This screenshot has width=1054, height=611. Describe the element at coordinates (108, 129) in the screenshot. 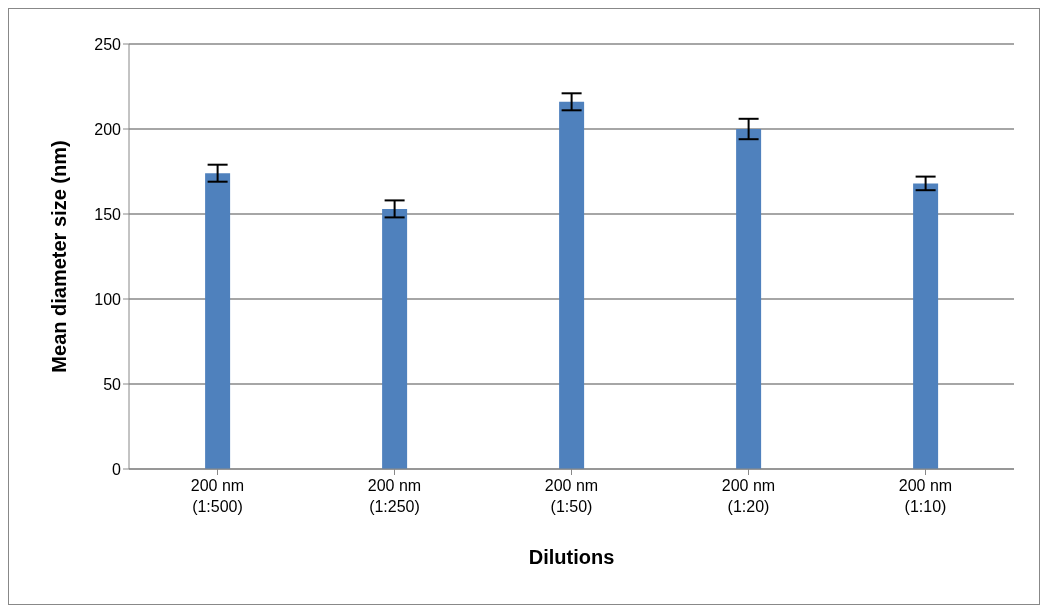

I see `y-tick-label: 200` at that location.